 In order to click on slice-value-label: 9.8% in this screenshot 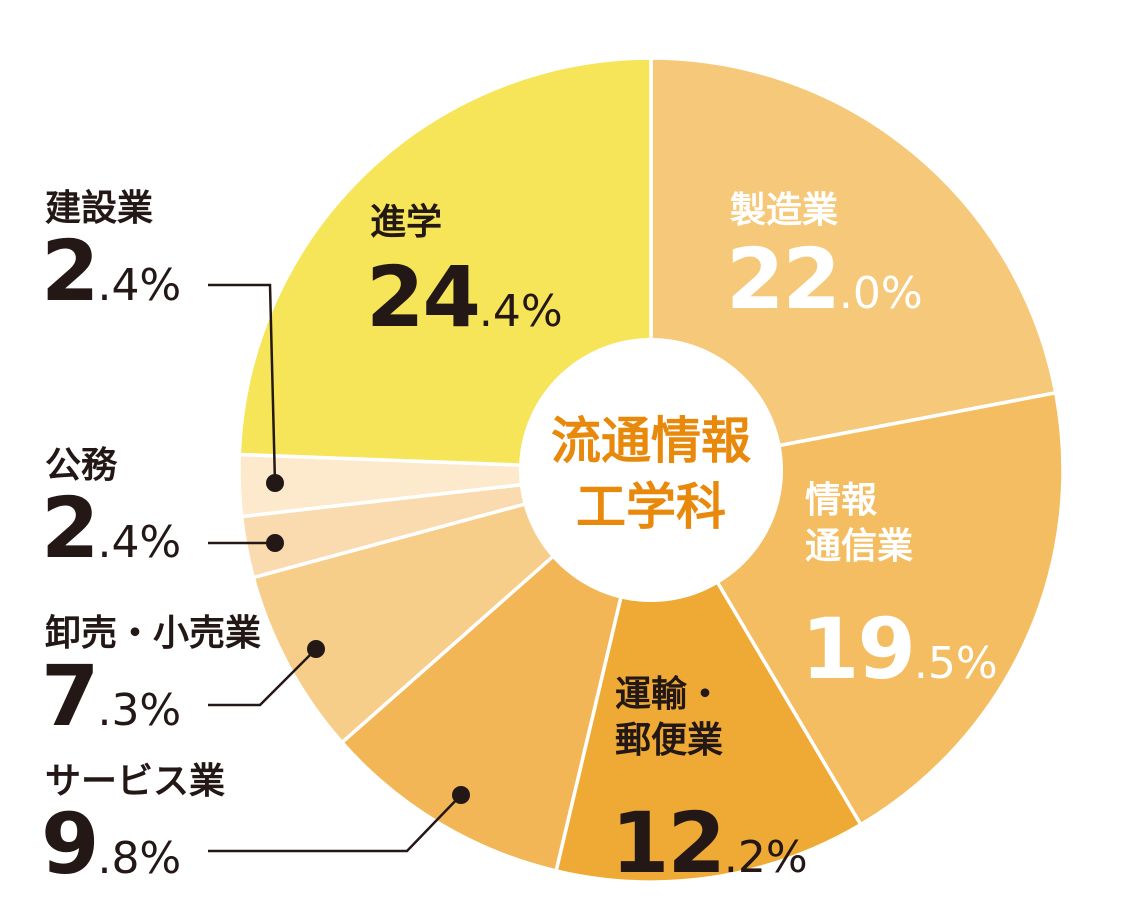, I will do `click(111, 844)`.